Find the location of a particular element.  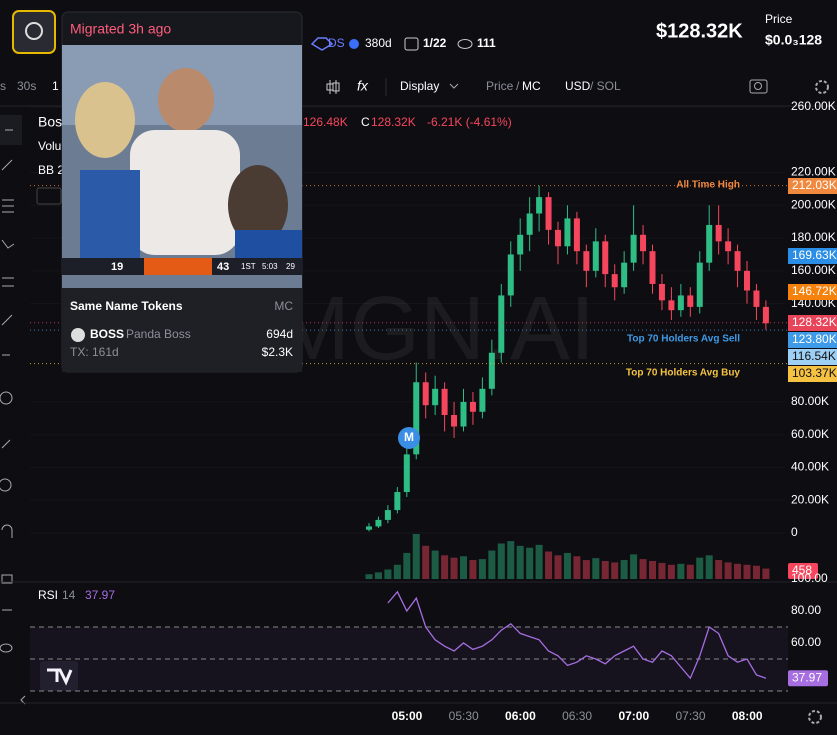

x-tick-label: 06:30 is located at coordinates (577, 716).